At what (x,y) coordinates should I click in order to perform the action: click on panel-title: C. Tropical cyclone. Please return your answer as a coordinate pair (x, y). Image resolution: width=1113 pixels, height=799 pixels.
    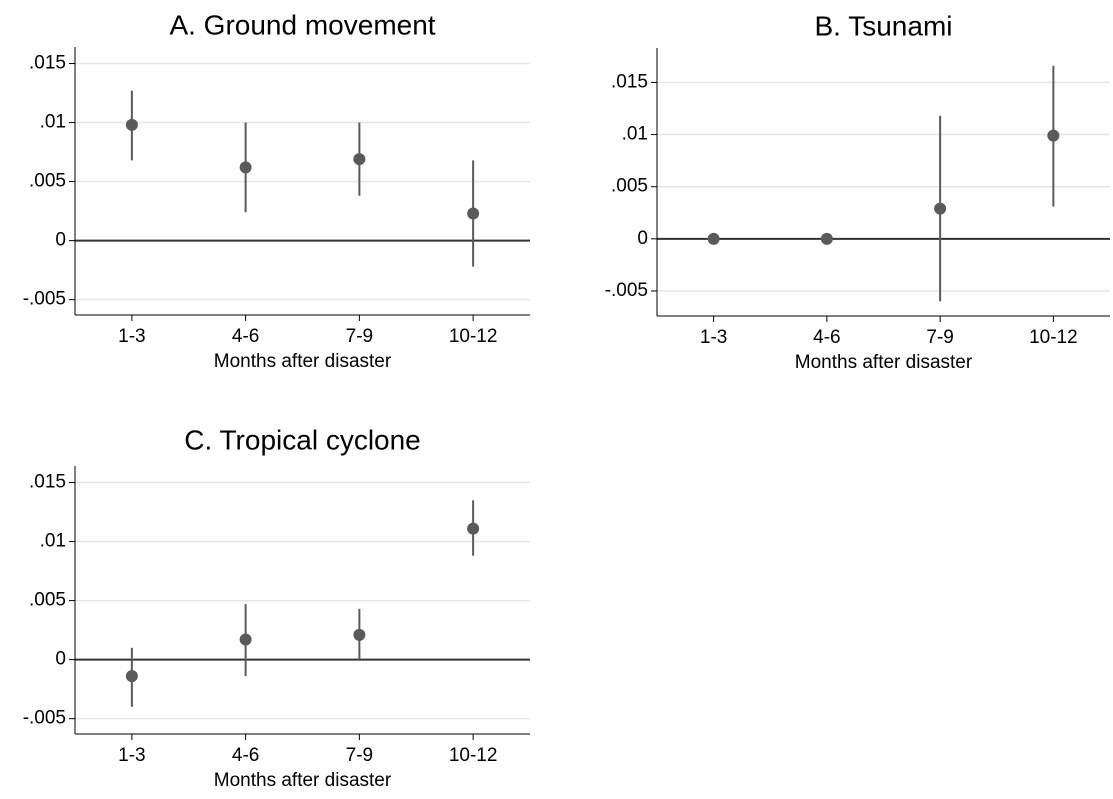
    Looking at the image, I should click on (302, 439).